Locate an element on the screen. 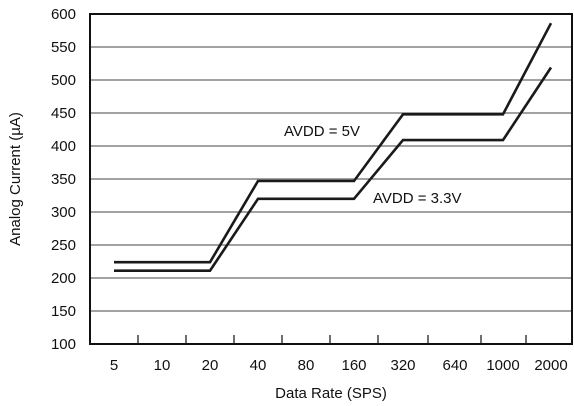 This screenshot has height=406, width=574. y-axis-tick-labels: 100 150 200 250 300 350 400 450 500 550 600 is located at coordinates (63, 179).